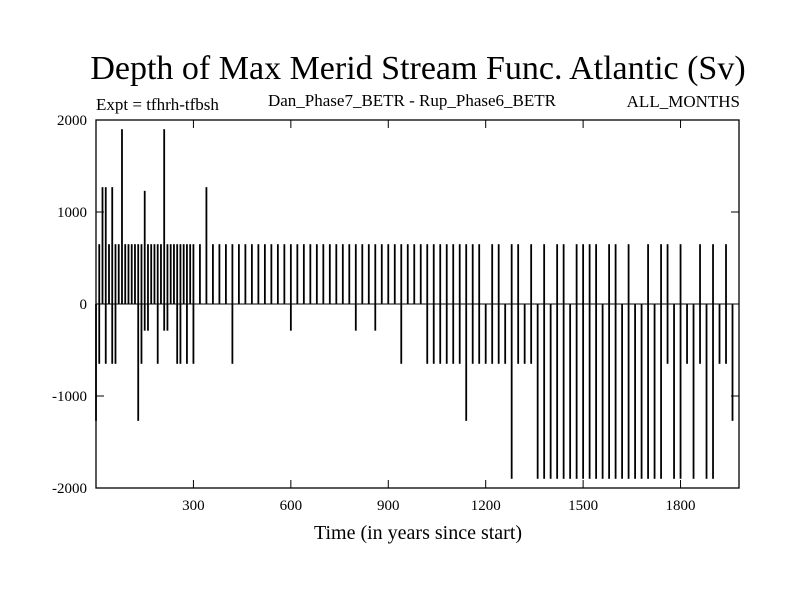 The width and height of the screenshot is (800, 600). Describe the element at coordinates (486, 506) in the screenshot. I see `x-tick-label: 1200` at that location.